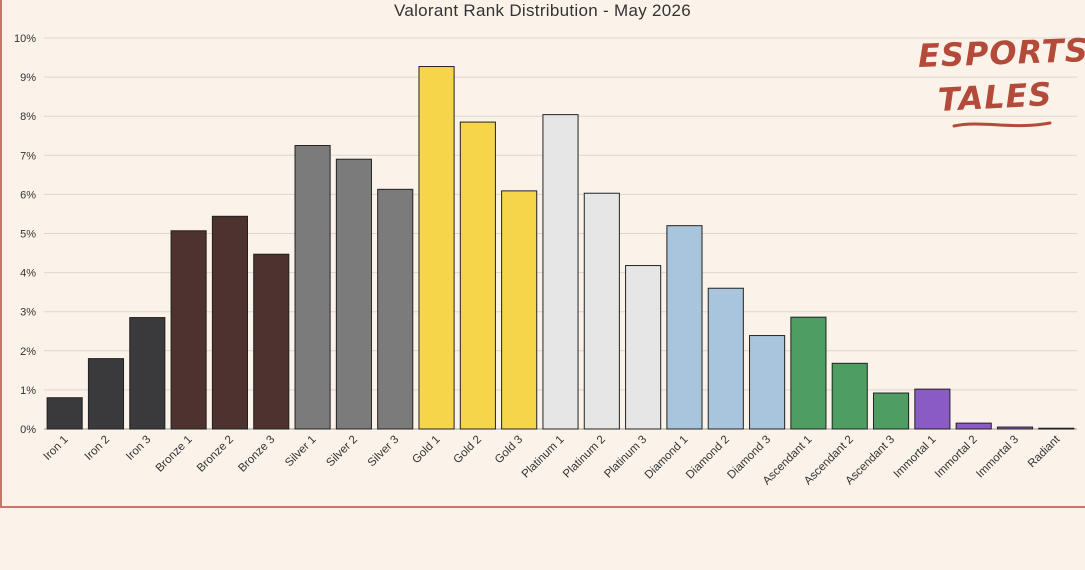 This screenshot has height=570, width=1085. I want to click on x-tick-label: Silver 1, so click(301, 452).